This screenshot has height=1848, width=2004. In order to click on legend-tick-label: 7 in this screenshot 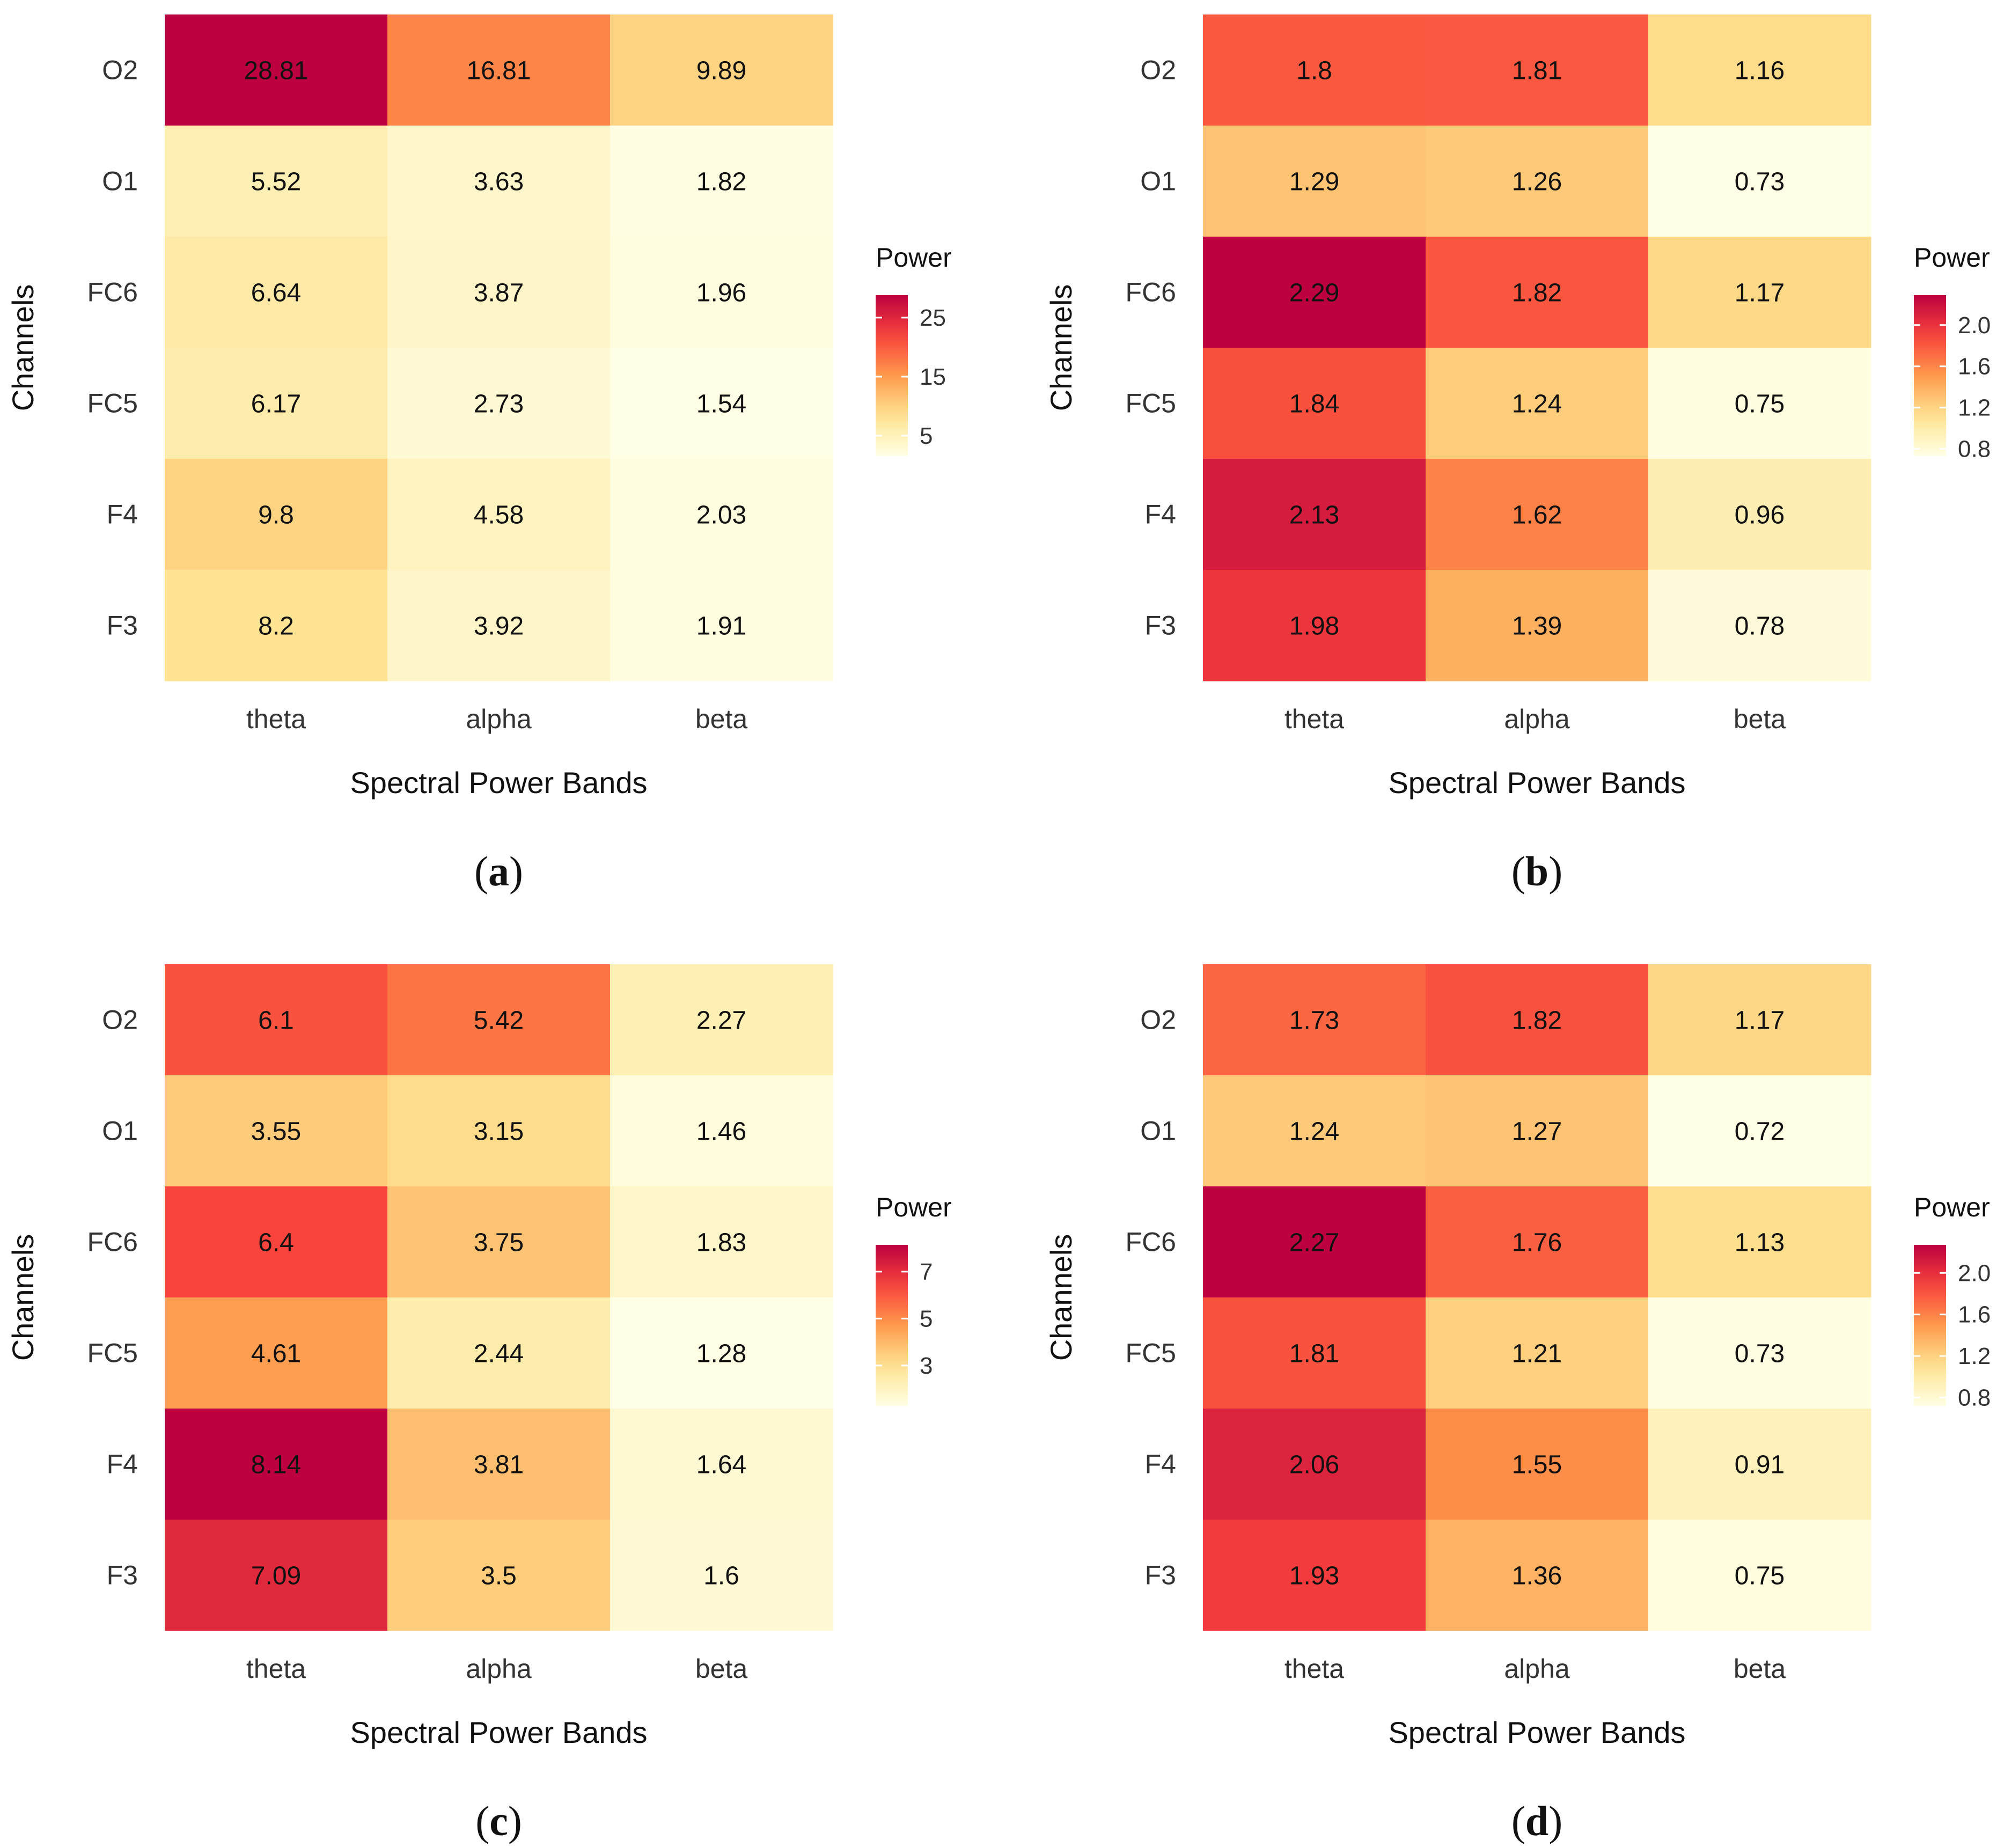, I will do `click(927, 1272)`.